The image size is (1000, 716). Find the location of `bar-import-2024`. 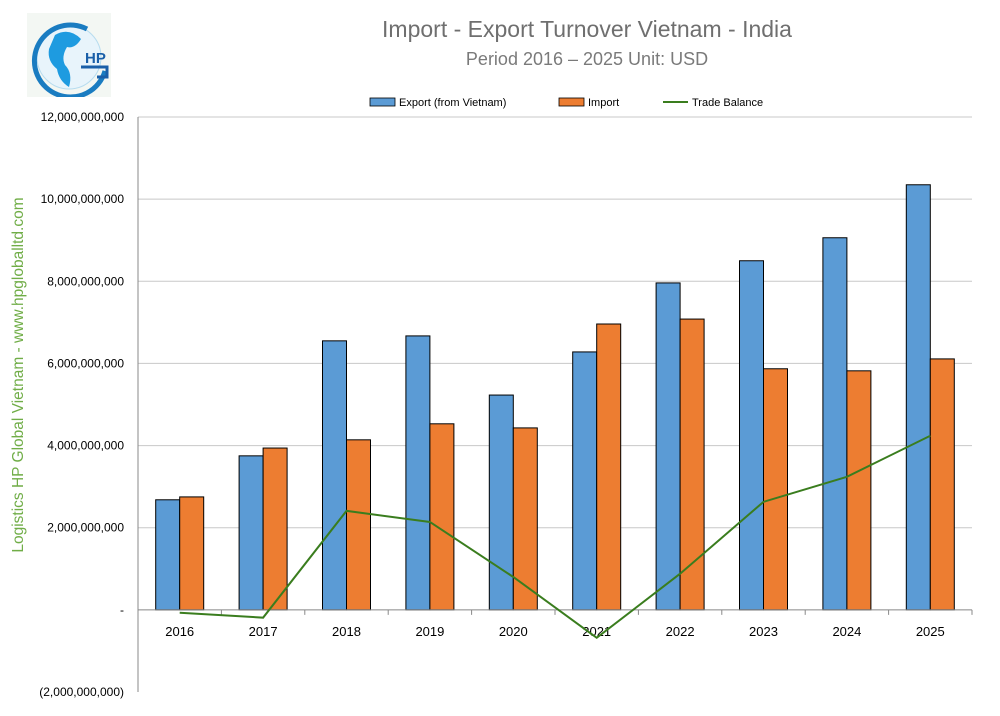

bar-import-2024 is located at coordinates (859, 490).